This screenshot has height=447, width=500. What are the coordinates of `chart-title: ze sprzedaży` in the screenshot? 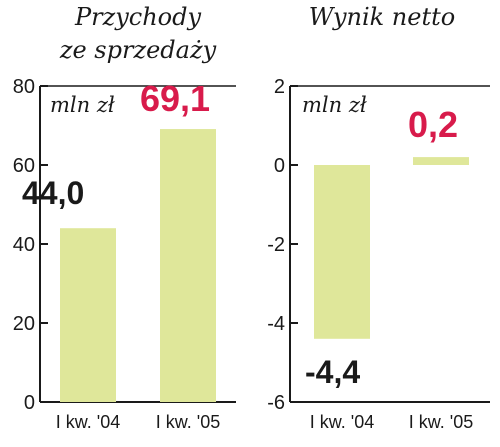 It's located at (138, 50).